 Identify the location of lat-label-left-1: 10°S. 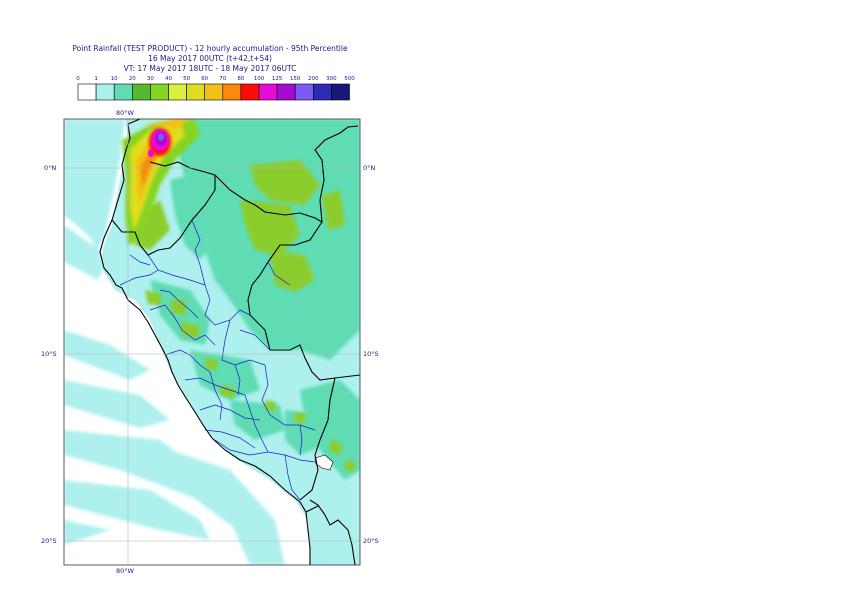
(49, 354).